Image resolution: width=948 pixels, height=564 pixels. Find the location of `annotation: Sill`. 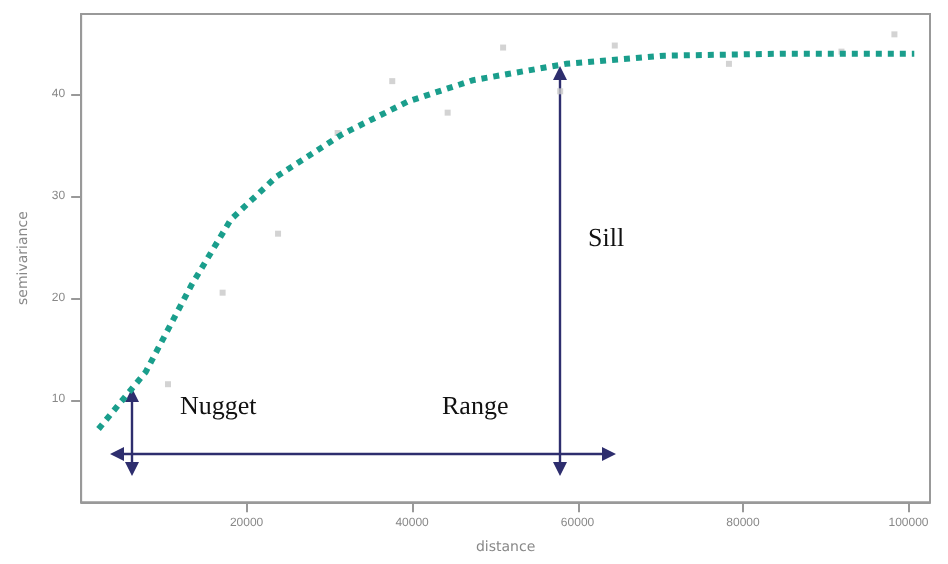

annotation: Sill is located at coordinates (606, 237).